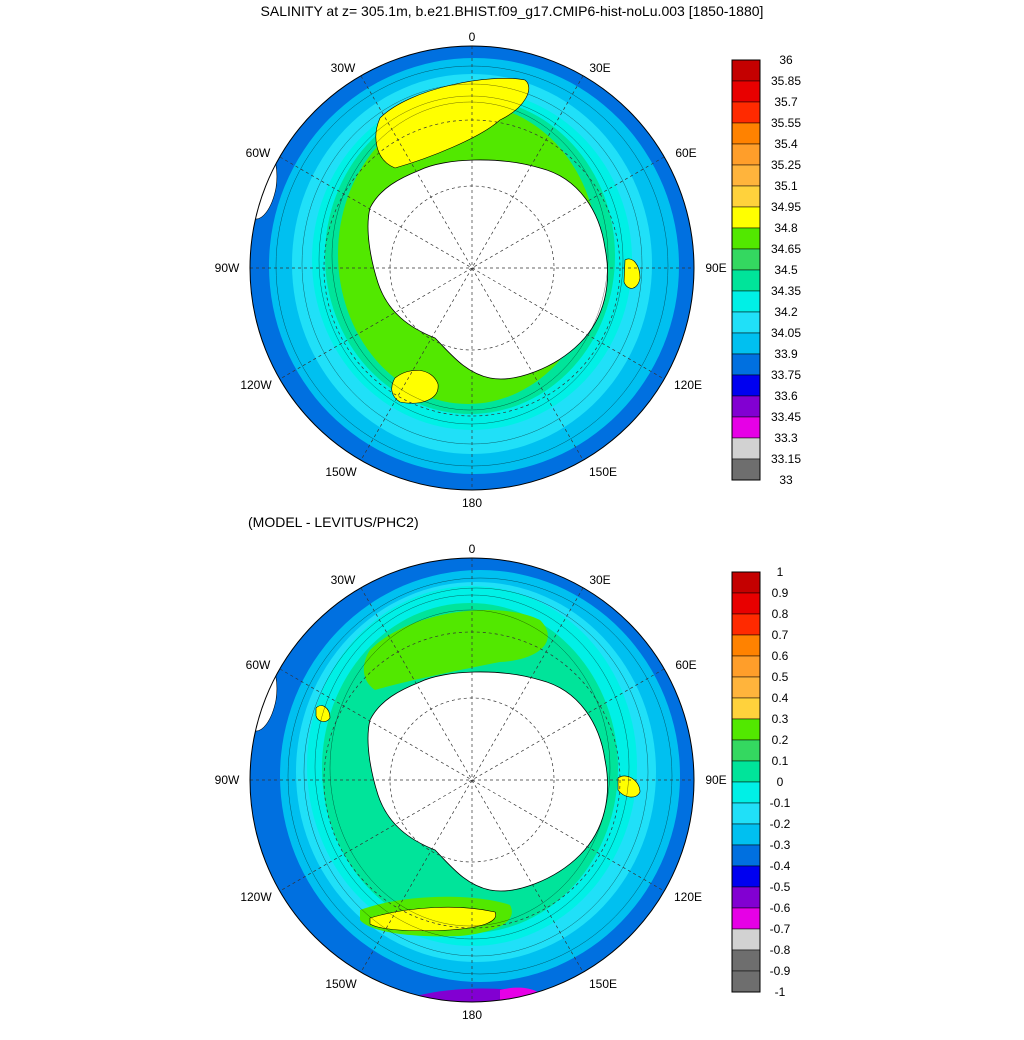 The width and height of the screenshot is (1024, 1040). Describe the element at coordinates (786, 186) in the screenshot. I see `colorbar-label: 35.1` at that location.